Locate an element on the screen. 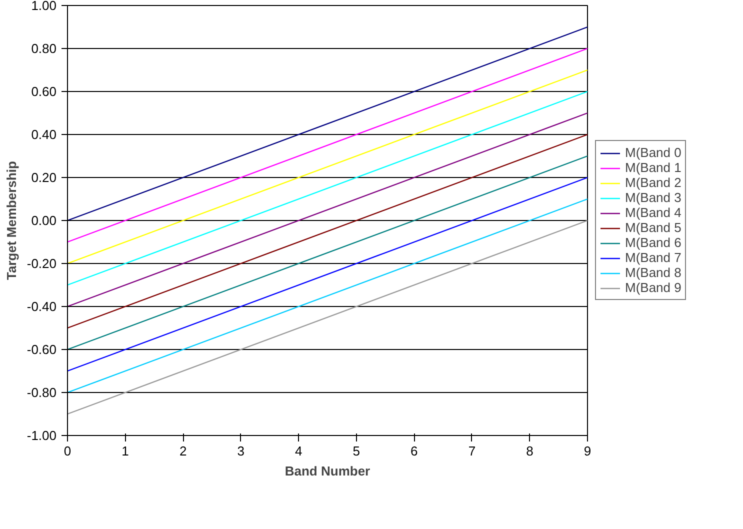  y-axis-title: Target Membership is located at coordinates (11, 220).